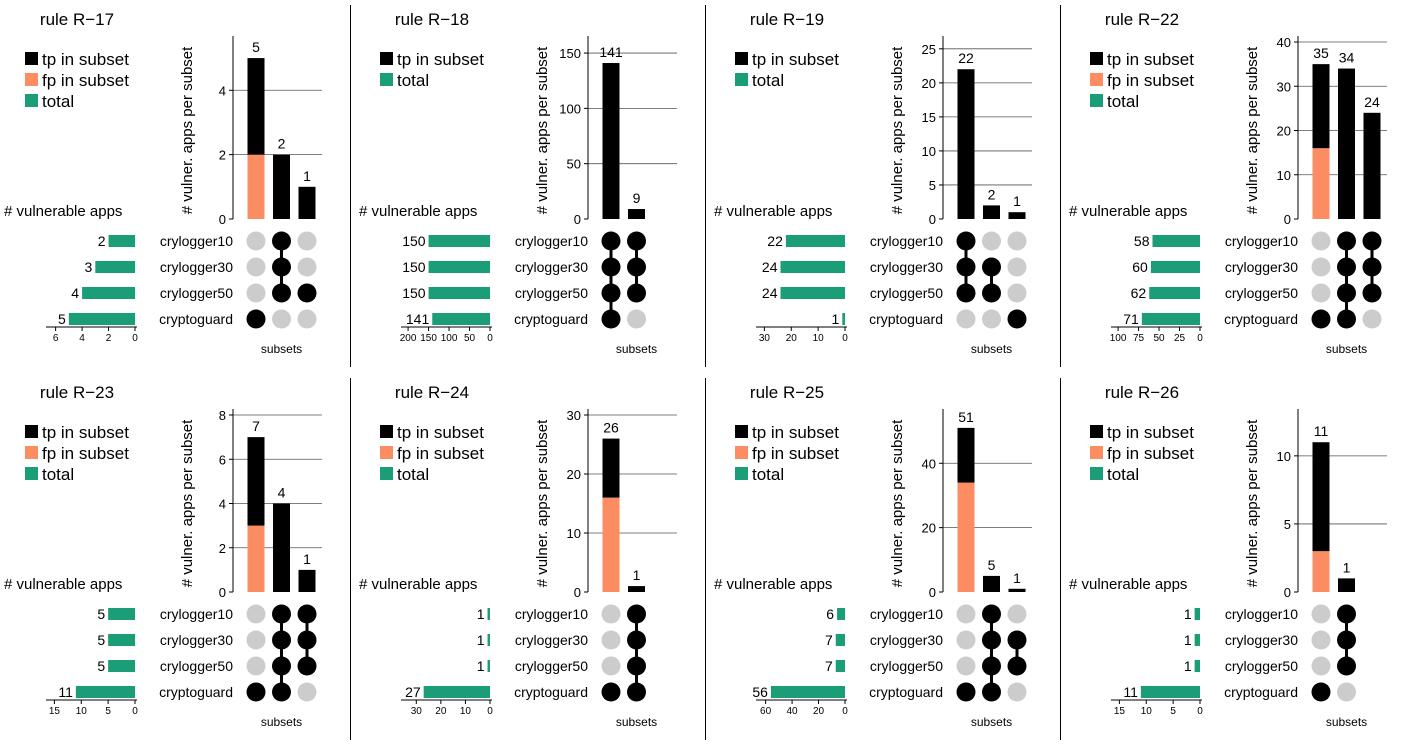  I want to click on y-tick-label: 10, so click(1284, 175).